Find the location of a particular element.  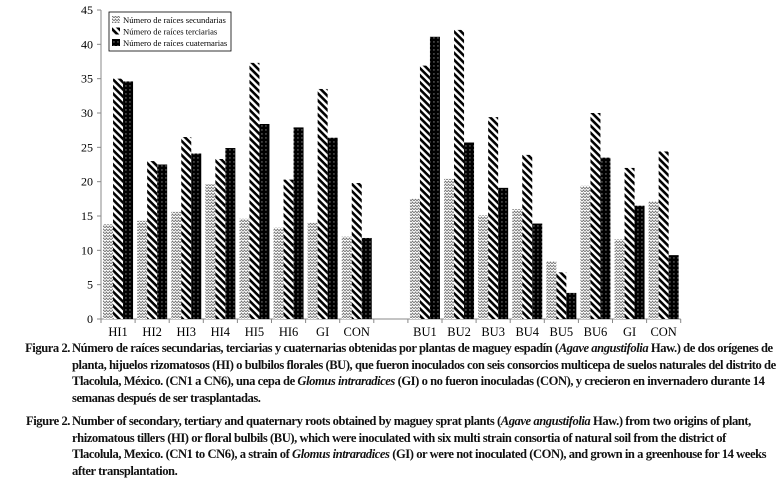

x-tick-label: HI6 is located at coordinates (288, 332).